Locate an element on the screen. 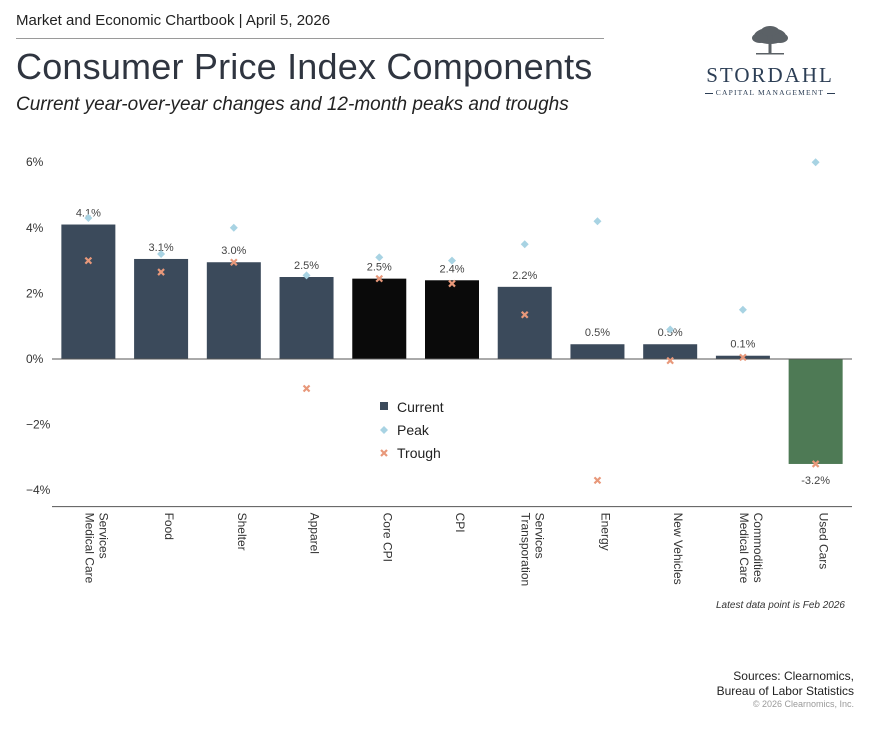  category-label: Shelter is located at coordinates (242, 532).